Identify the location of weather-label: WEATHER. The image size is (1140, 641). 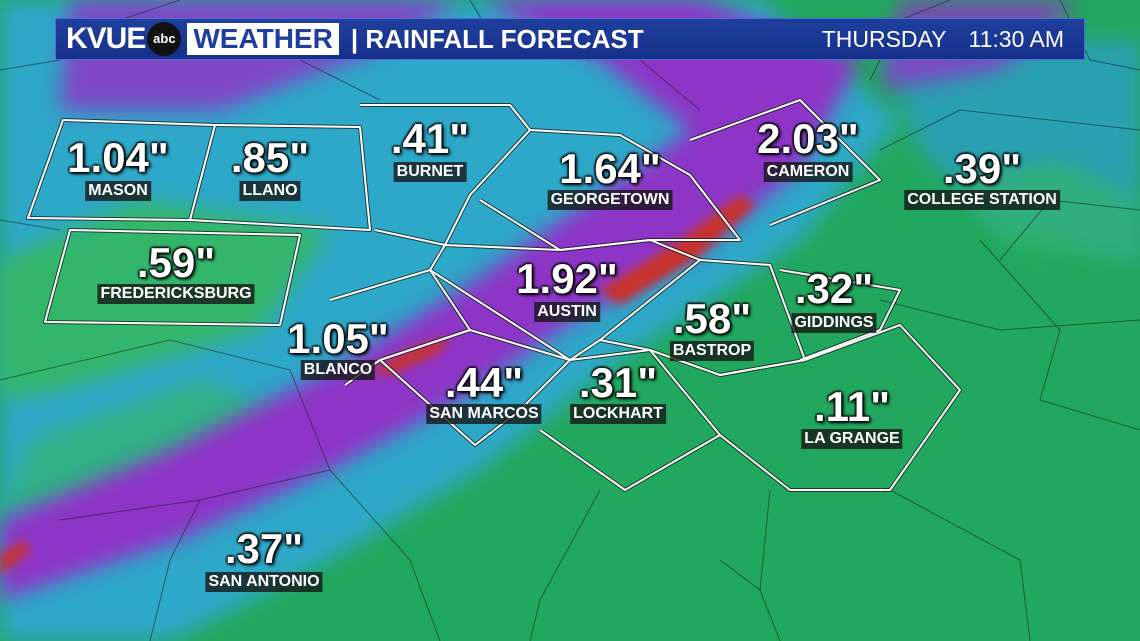
(263, 39).